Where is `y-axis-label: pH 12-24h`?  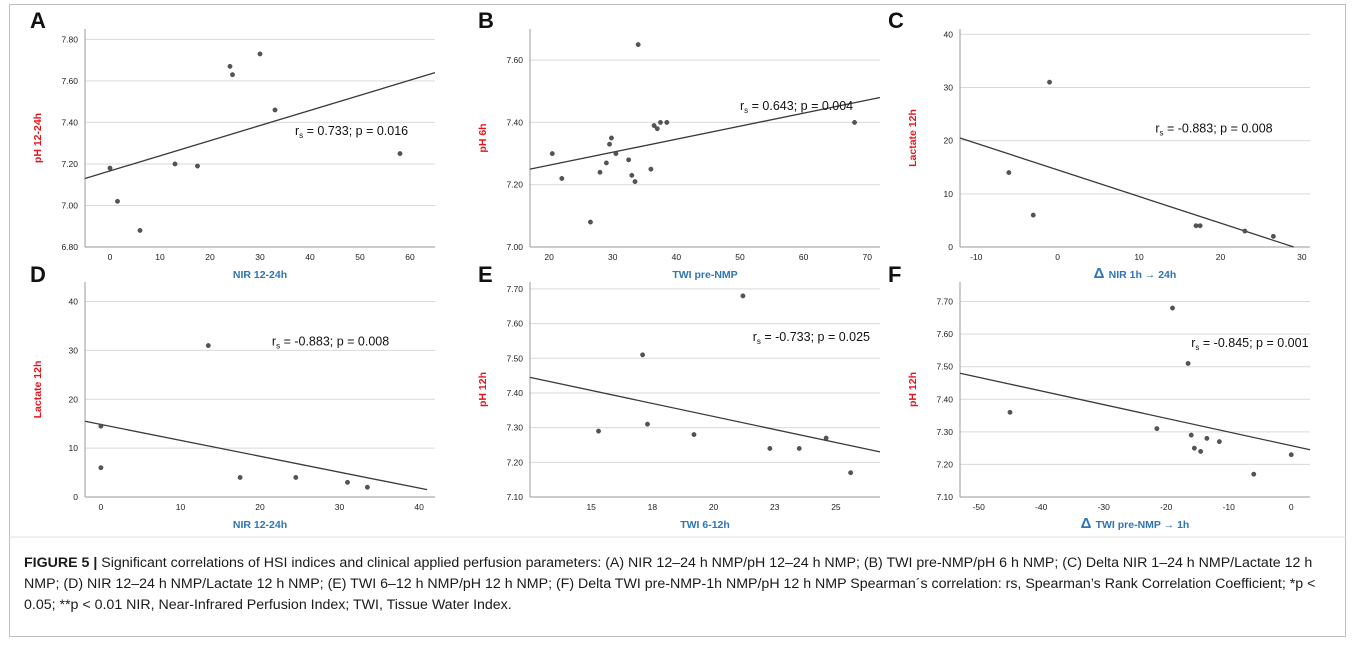
y-axis-label: pH 12-24h is located at coordinates (38, 138).